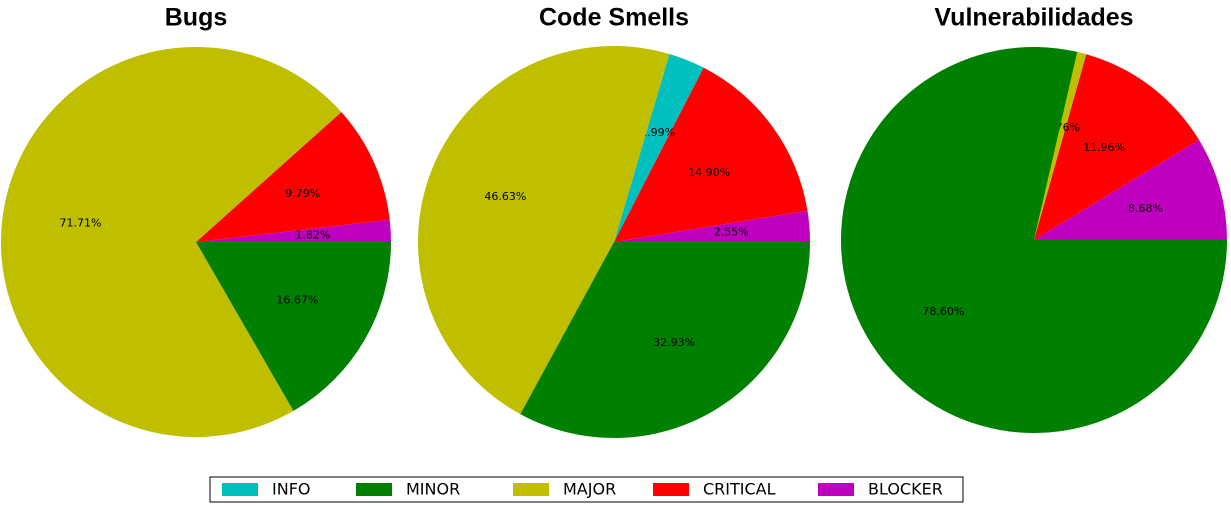 The image size is (1231, 506). What do you see at coordinates (614, 18) in the screenshot?
I see `chart-title: Code Smells` at bounding box center [614, 18].